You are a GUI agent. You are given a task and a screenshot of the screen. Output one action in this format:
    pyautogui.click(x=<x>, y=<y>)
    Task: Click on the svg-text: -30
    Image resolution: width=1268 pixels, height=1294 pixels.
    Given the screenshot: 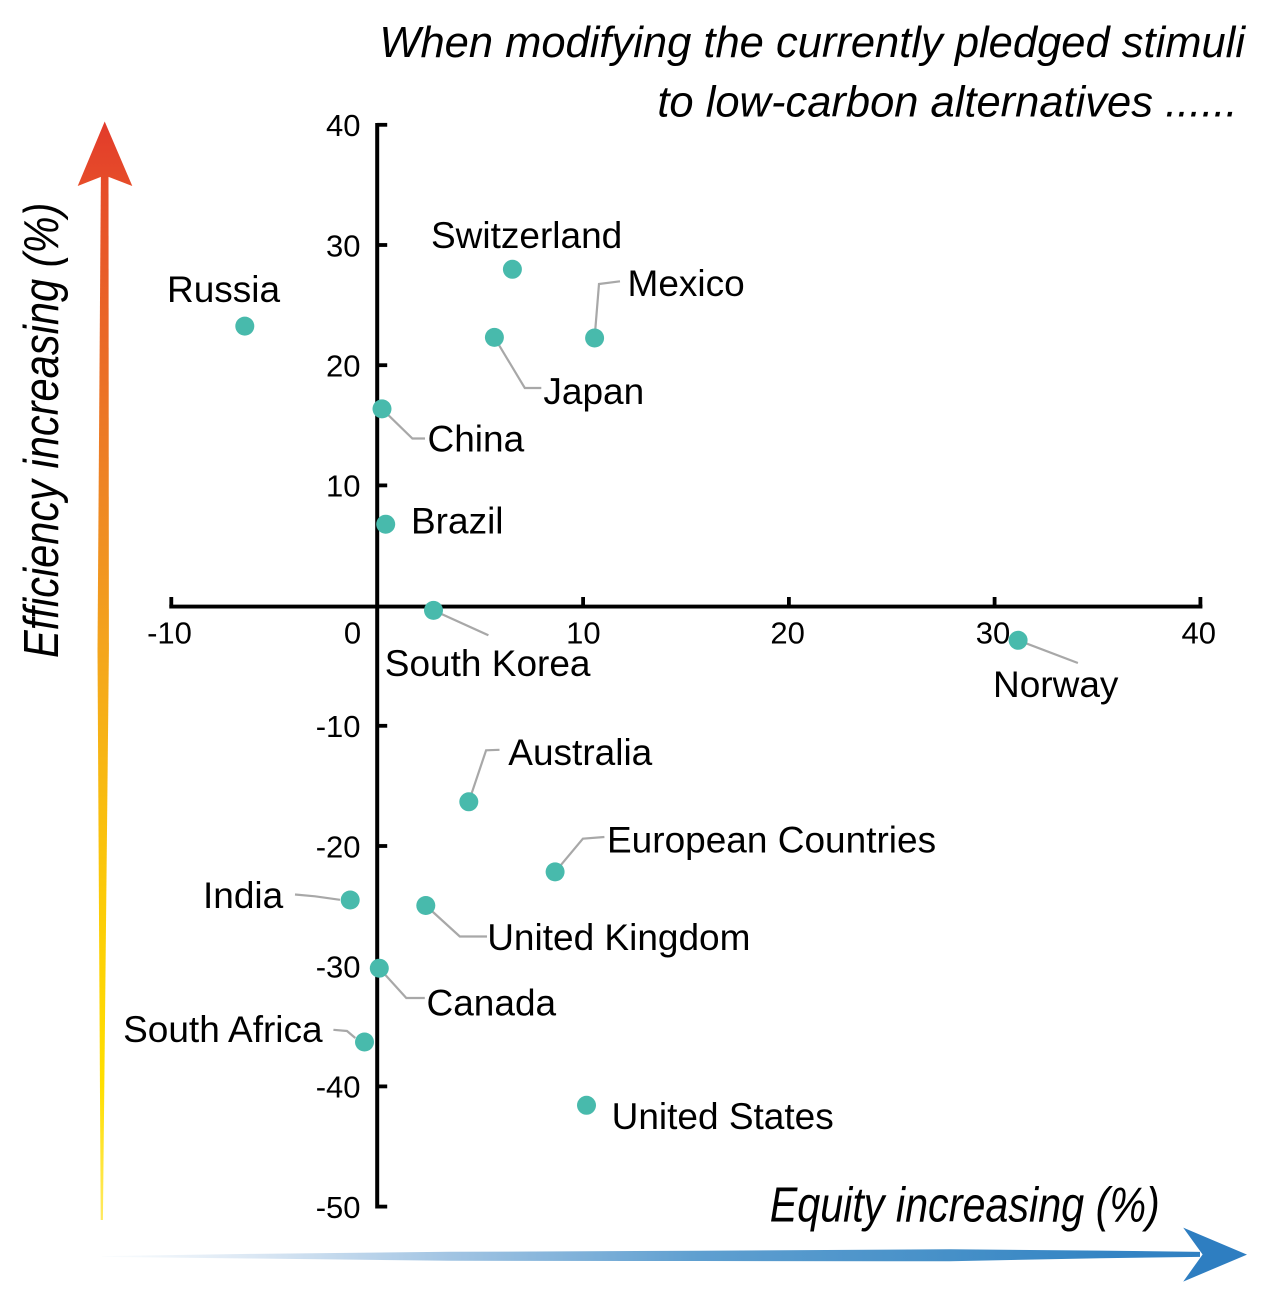 What is the action you would take?
    pyautogui.click(x=338, y=967)
    